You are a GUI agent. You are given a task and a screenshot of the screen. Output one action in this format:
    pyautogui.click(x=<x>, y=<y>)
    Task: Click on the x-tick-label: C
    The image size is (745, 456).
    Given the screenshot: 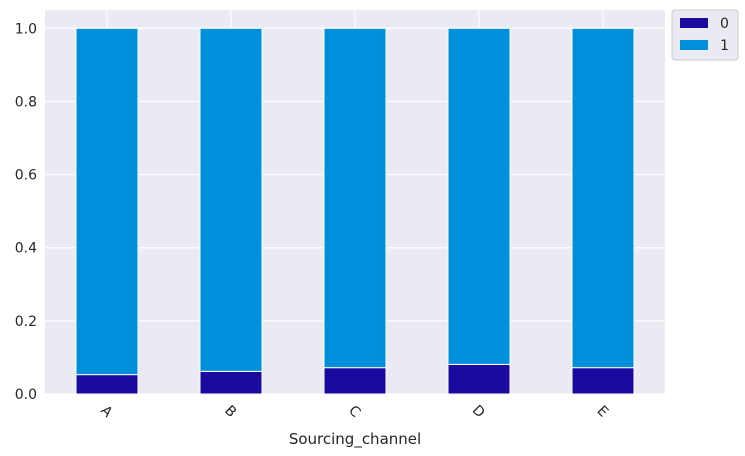 What is the action you would take?
    pyautogui.click(x=354, y=412)
    